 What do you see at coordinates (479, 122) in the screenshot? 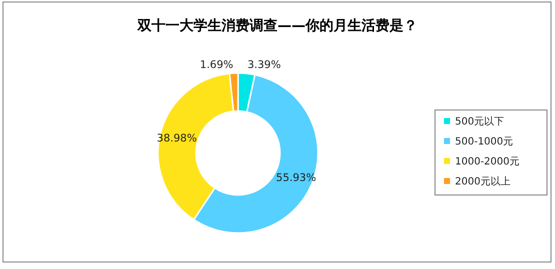
I see `legend-label: 500元以下` at bounding box center [479, 122].